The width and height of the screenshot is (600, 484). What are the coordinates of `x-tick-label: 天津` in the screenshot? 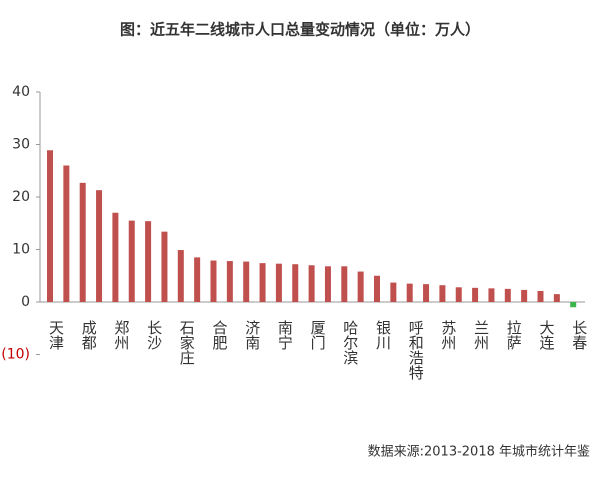 It's located at (56, 335).